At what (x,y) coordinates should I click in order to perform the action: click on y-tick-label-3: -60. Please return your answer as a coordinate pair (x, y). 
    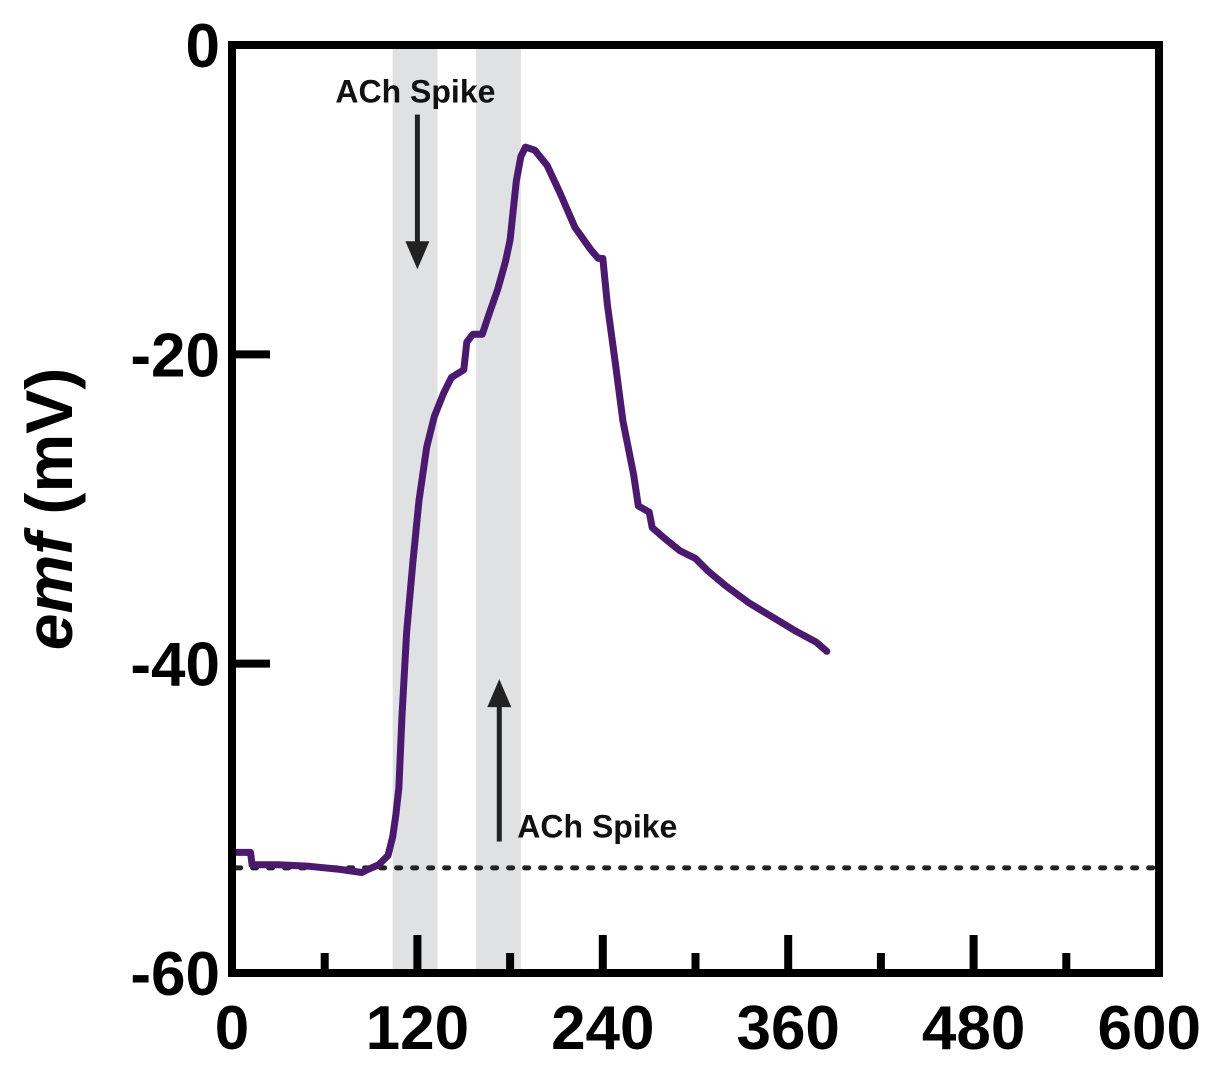
    Looking at the image, I should click on (175, 974).